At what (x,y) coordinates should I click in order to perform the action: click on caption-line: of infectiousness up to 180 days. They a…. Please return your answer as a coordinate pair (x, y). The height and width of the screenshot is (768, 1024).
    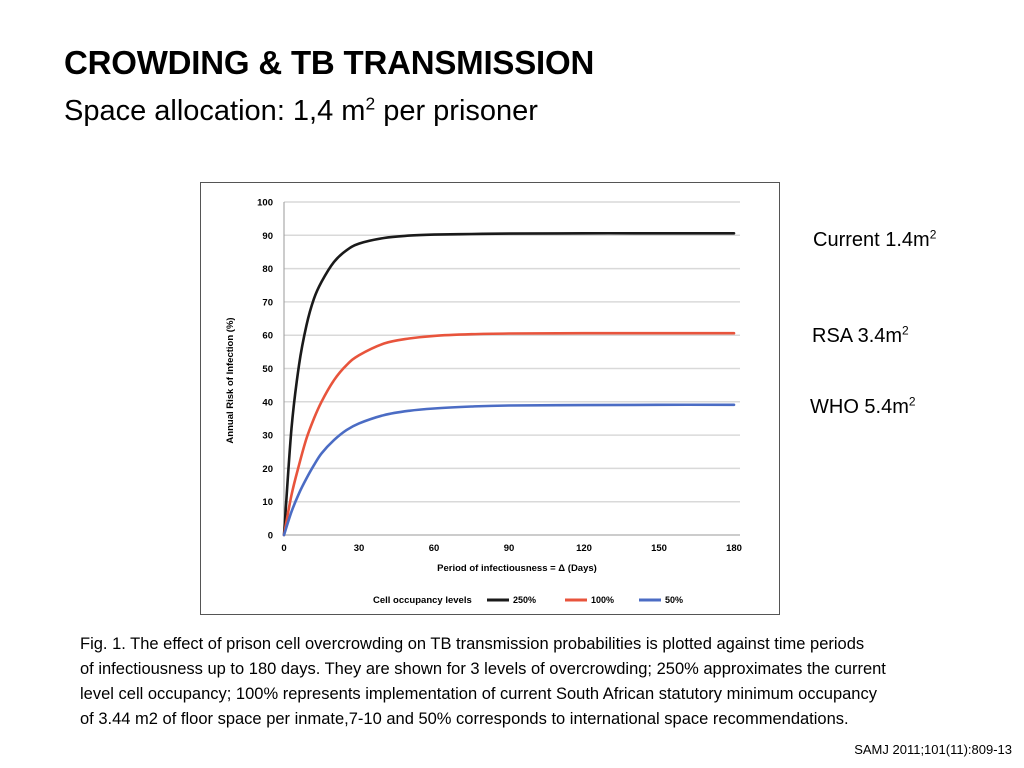
    Looking at the image, I should click on (483, 669).